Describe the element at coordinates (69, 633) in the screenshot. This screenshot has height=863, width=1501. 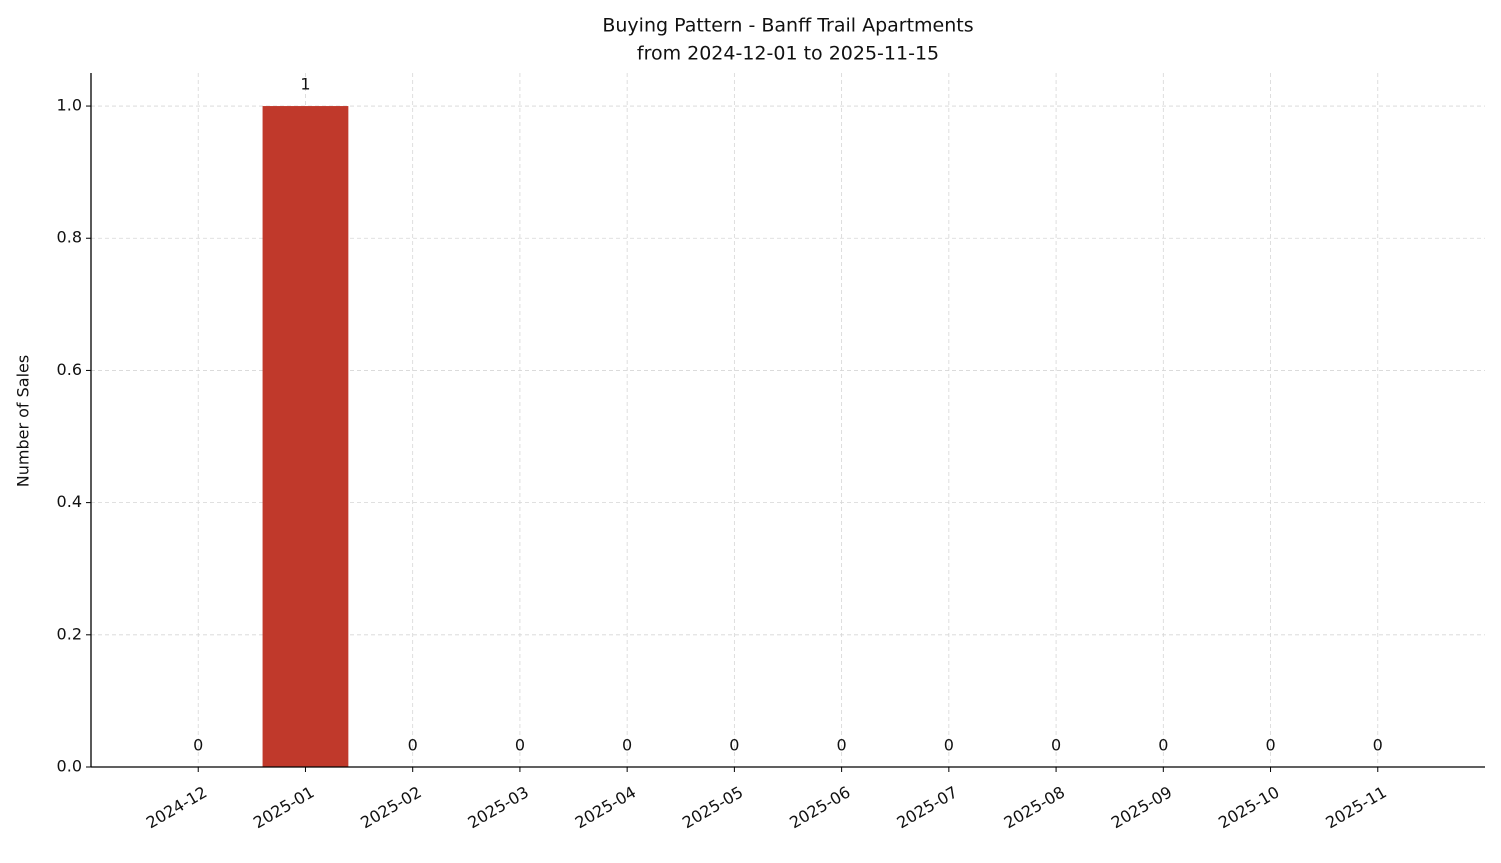
I see `y-tick-label: 0.2` at that location.